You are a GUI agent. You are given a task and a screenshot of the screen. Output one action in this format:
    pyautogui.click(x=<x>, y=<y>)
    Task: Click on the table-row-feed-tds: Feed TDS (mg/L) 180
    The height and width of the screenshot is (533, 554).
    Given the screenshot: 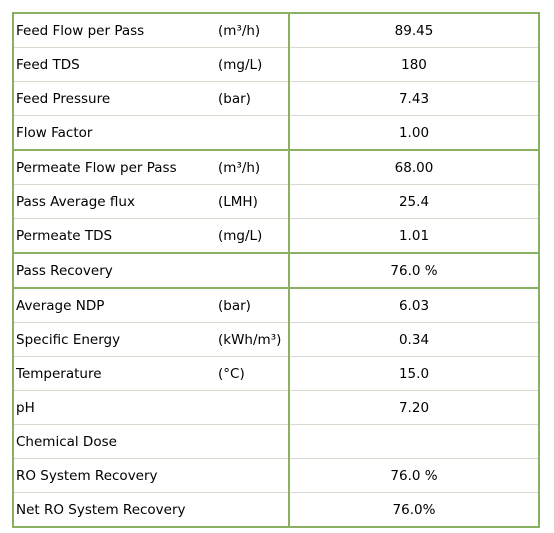 What is the action you would take?
    pyautogui.click(x=276, y=64)
    